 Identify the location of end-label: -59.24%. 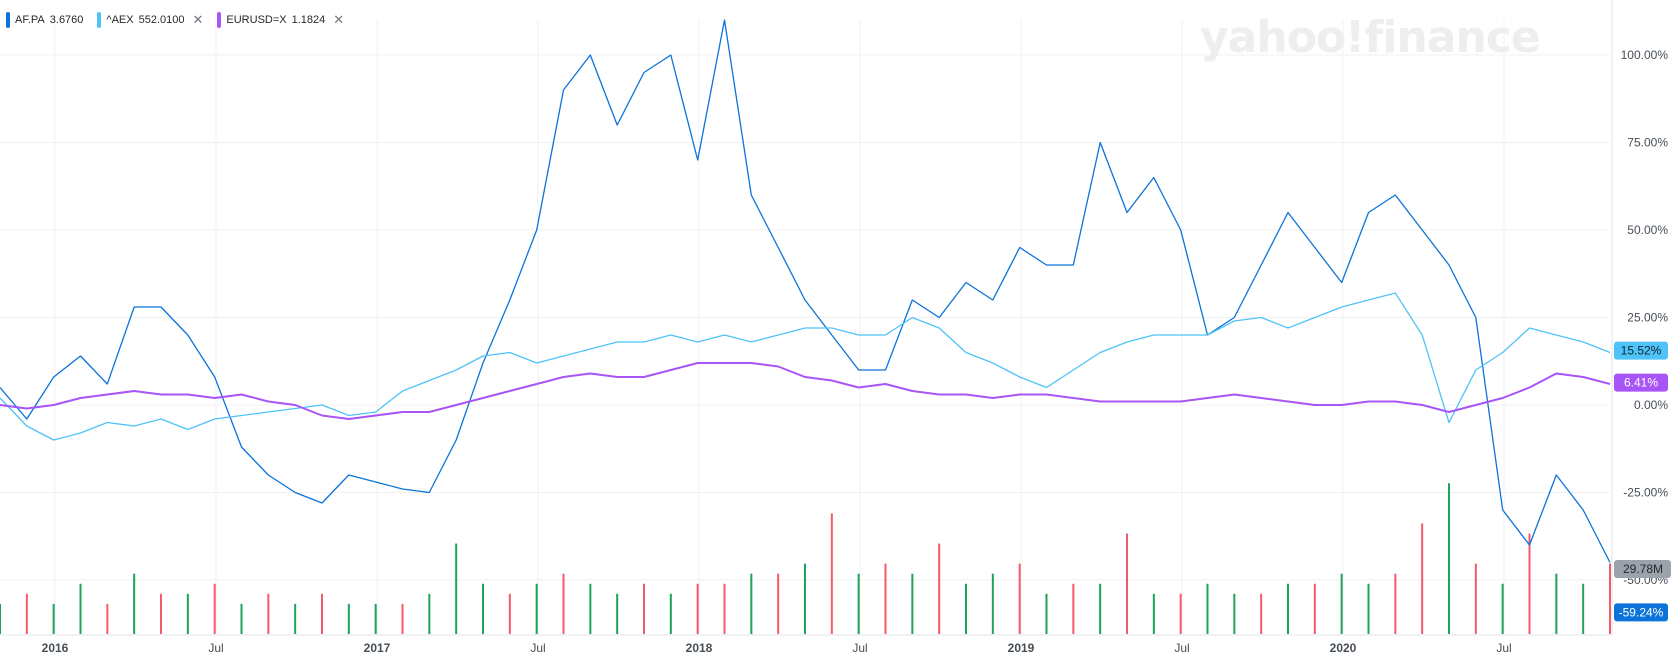
(1641, 612).